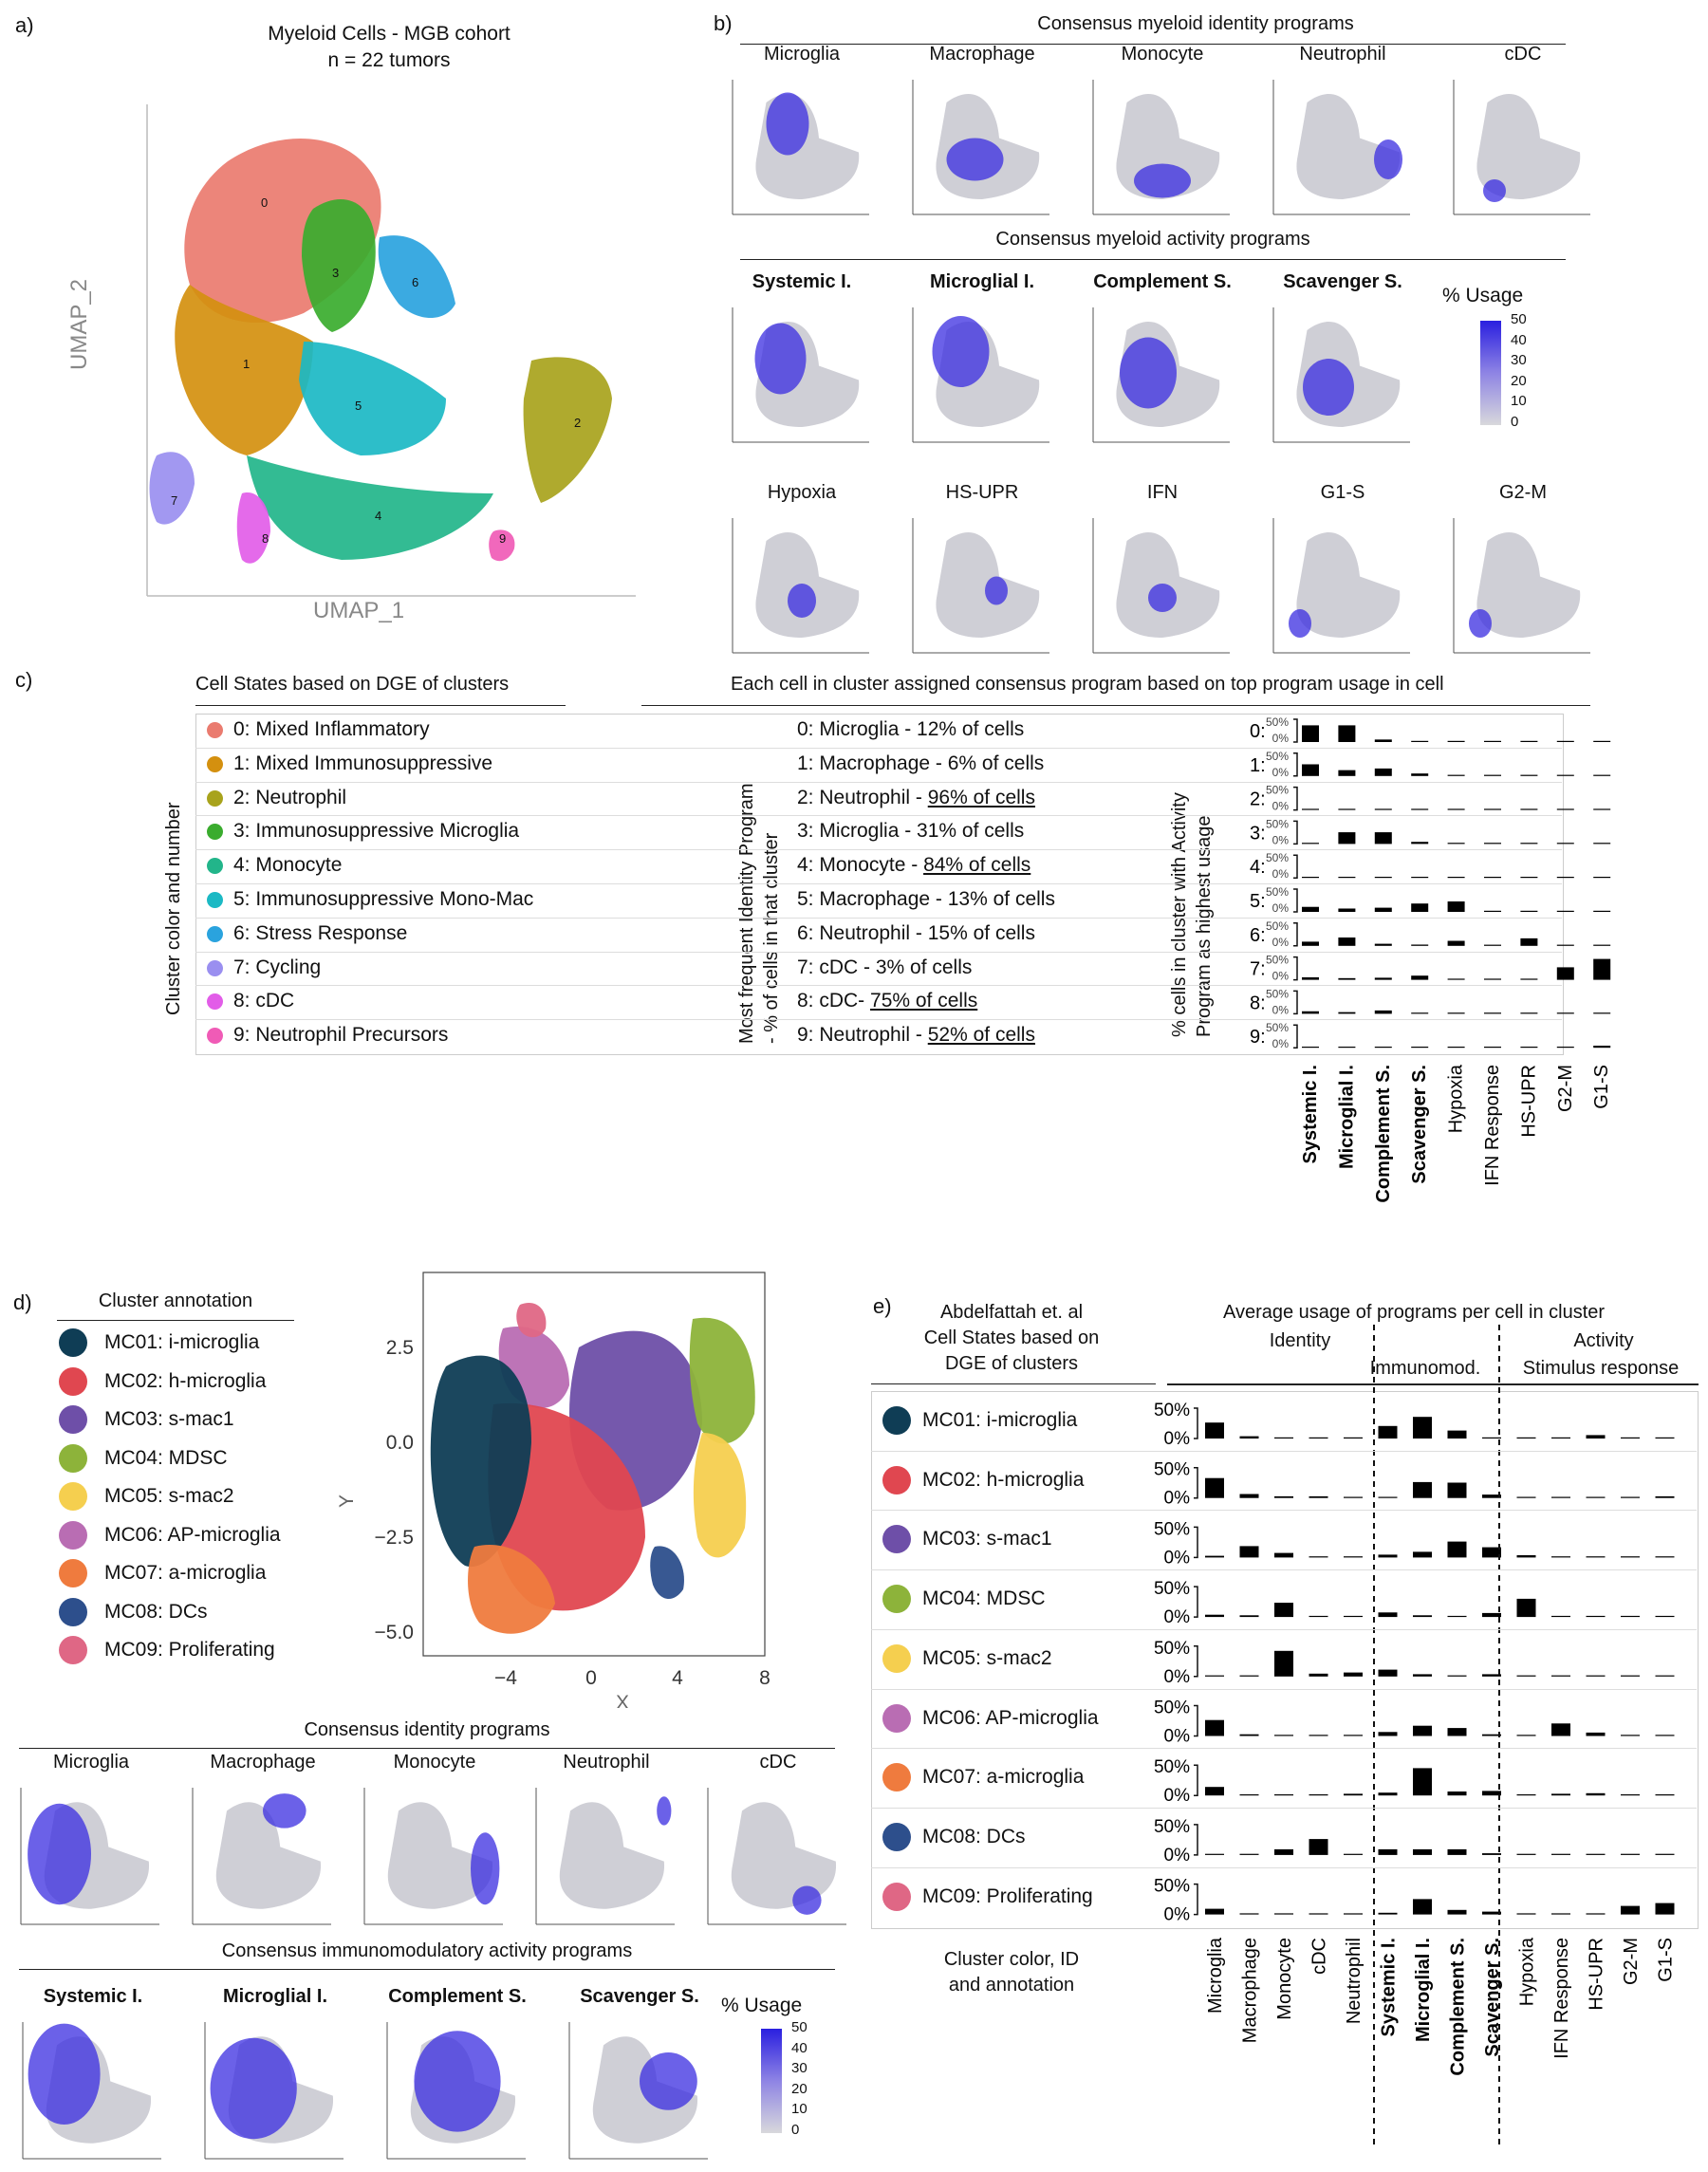  Describe the element at coordinates (1349, 585) in the screenshot. I see `b-activity-g1-s-cells` at that location.